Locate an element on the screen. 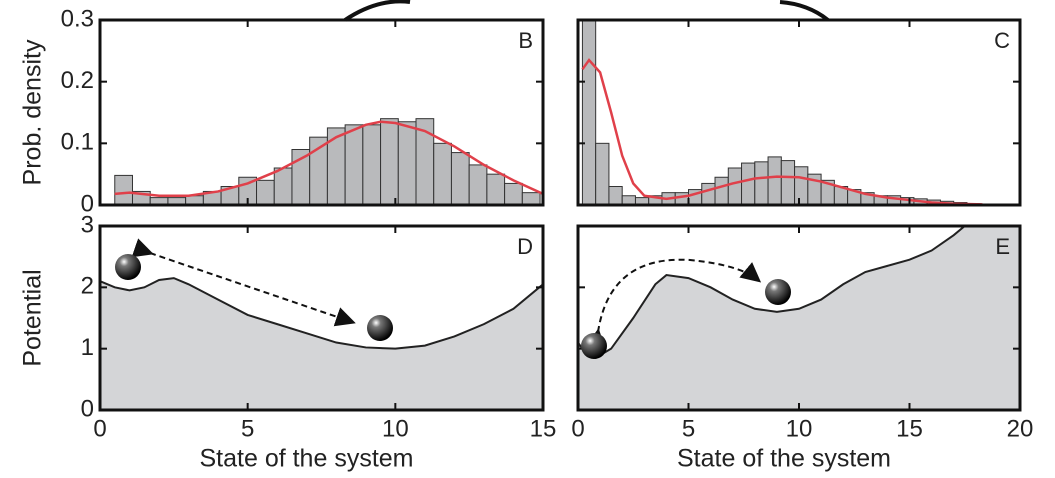  y-tick-label: 0.1 is located at coordinates (77, 142).